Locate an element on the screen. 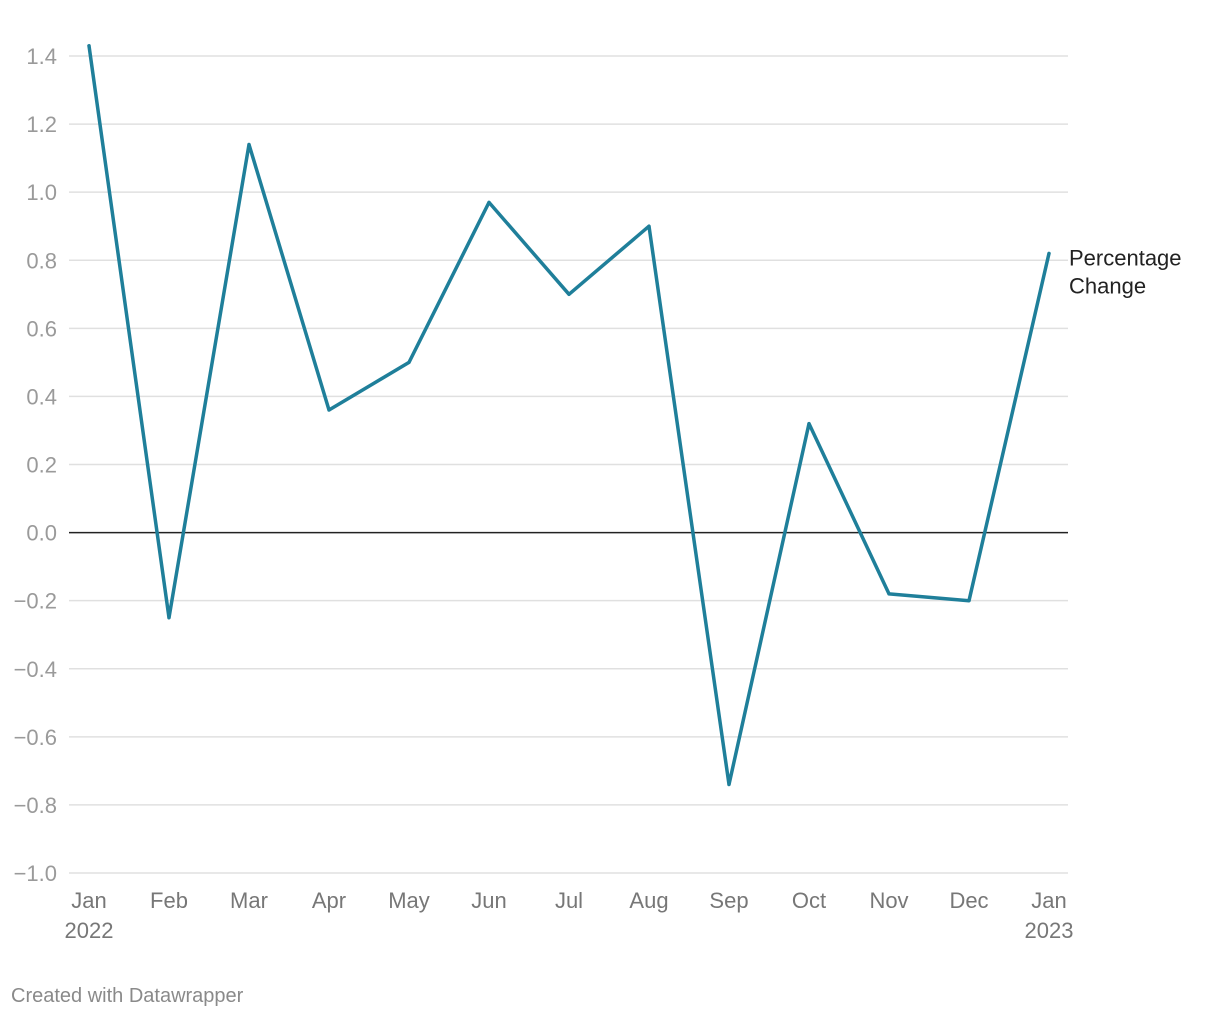 Image resolution: width=1220 pixels, height=1020 pixels. y-tick-label: 1.4 is located at coordinates (41, 56).